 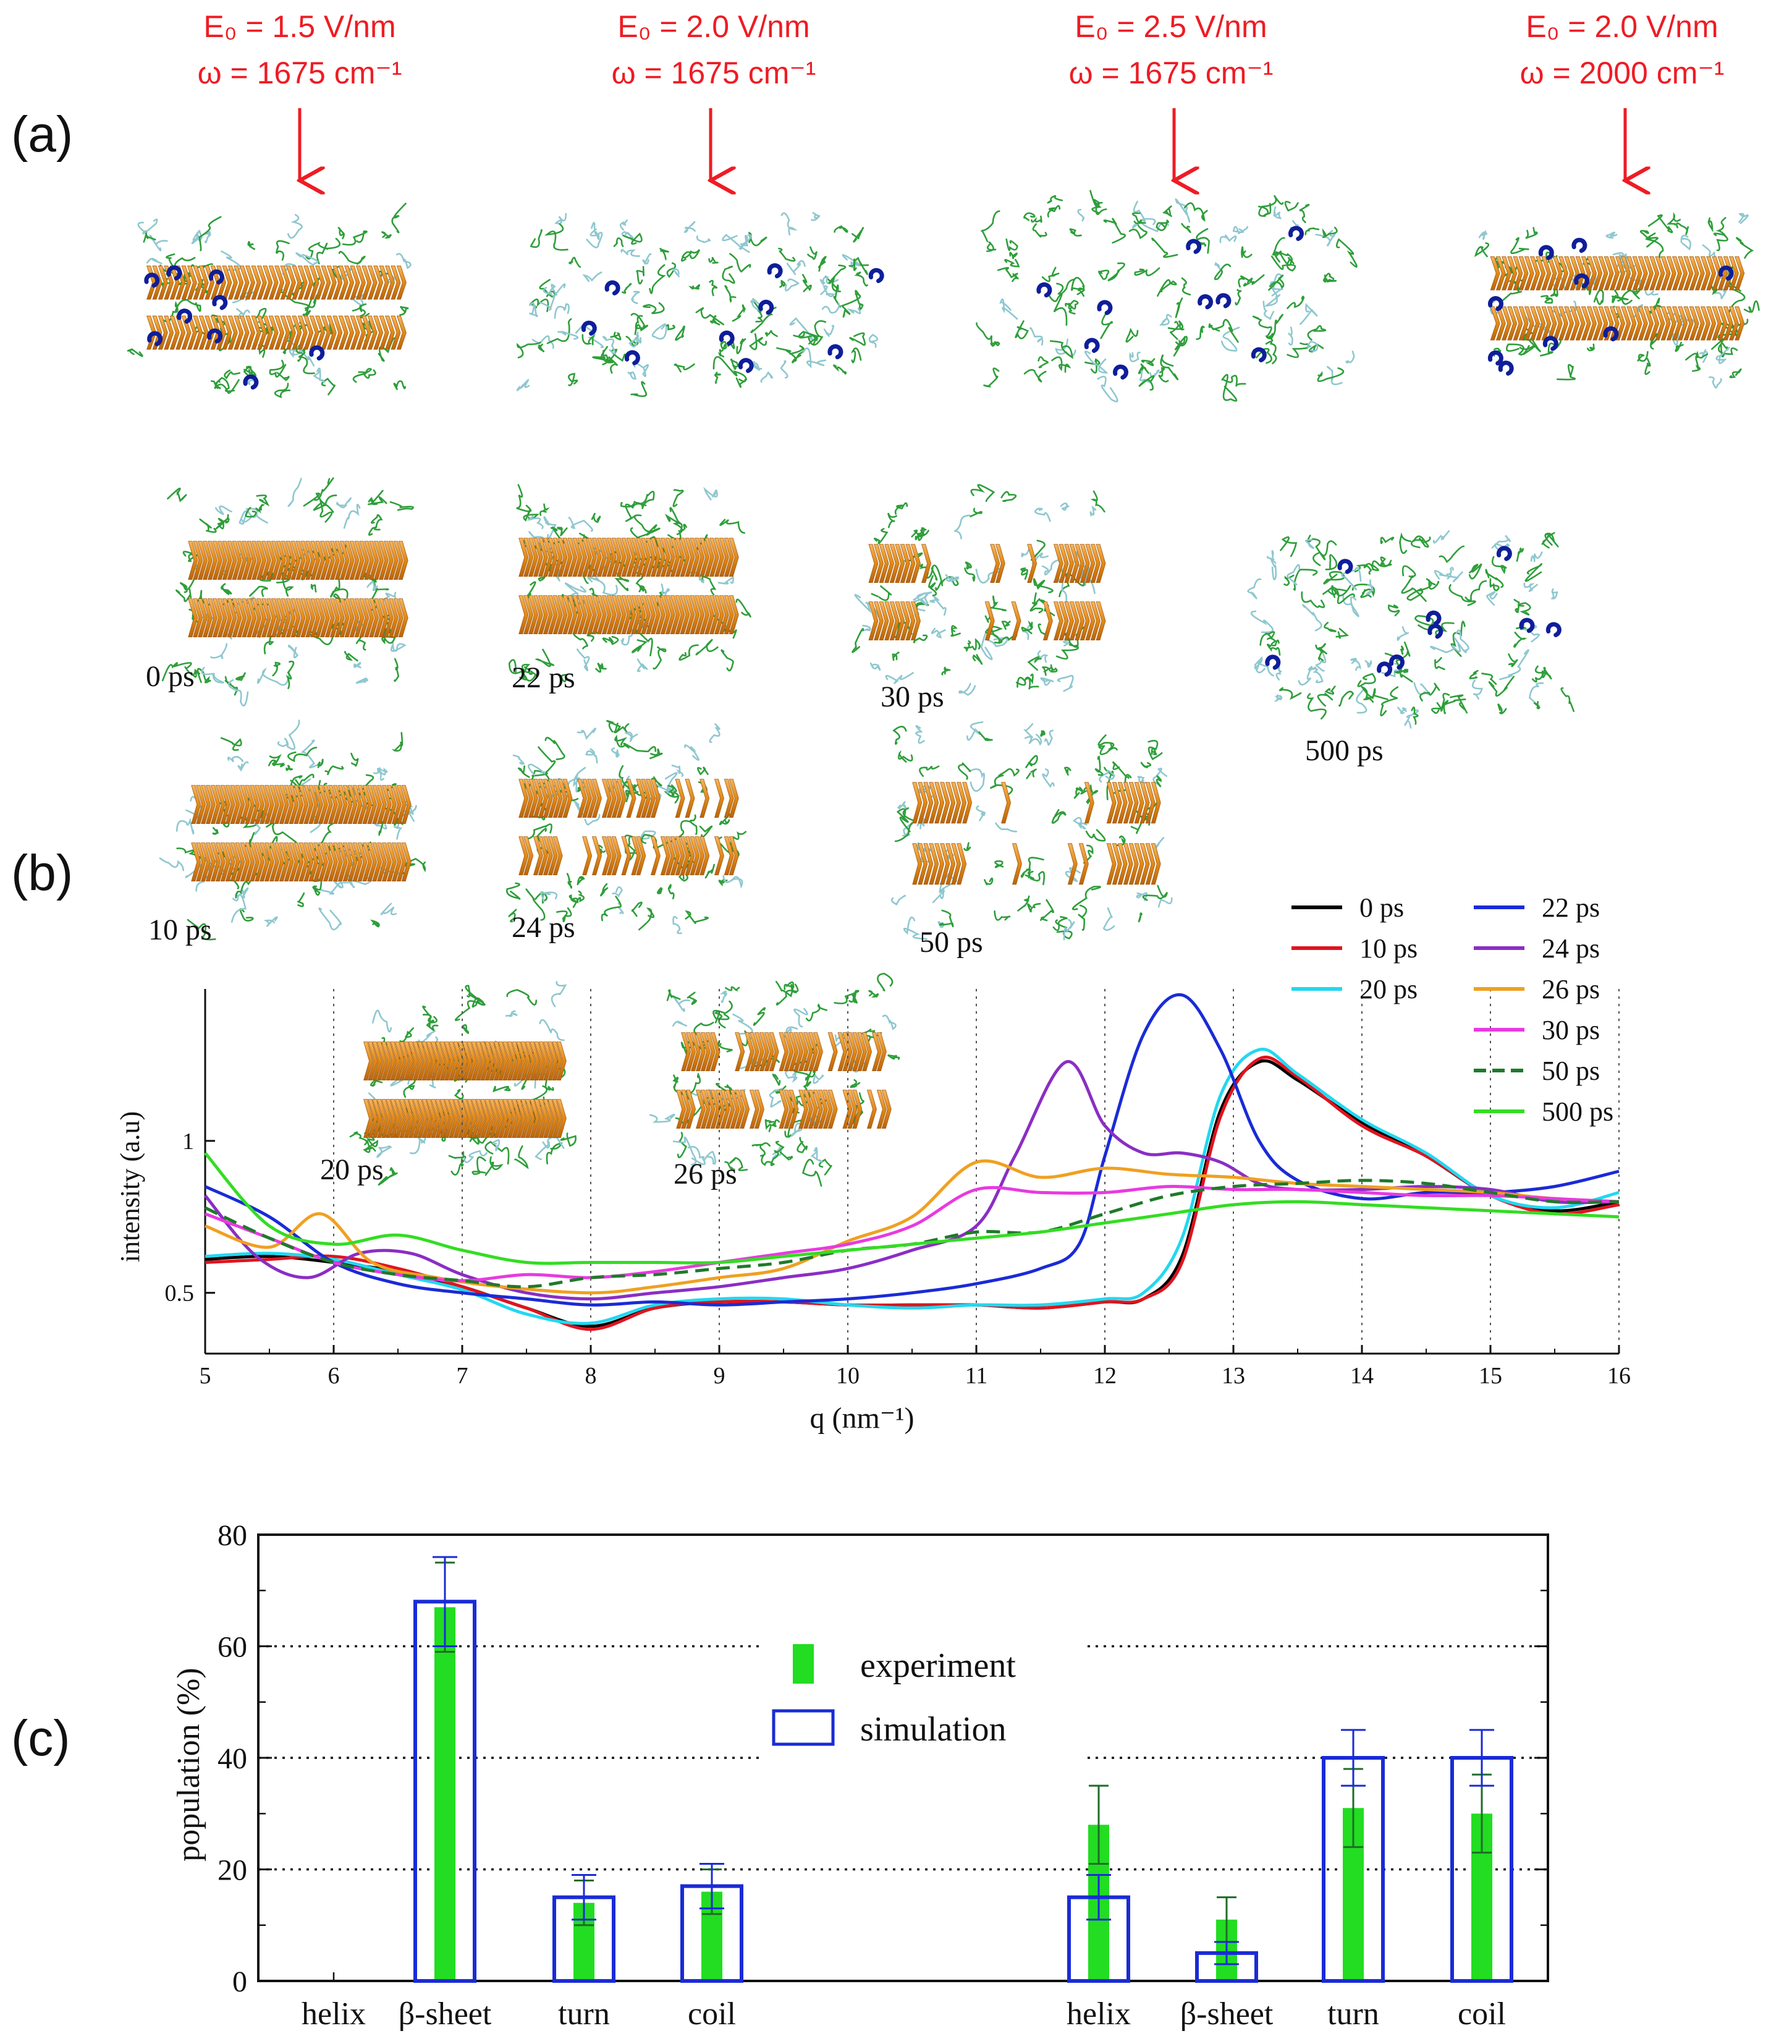 I want to click on snapshot-500ps-label: 500 ps, so click(x=1344, y=750).